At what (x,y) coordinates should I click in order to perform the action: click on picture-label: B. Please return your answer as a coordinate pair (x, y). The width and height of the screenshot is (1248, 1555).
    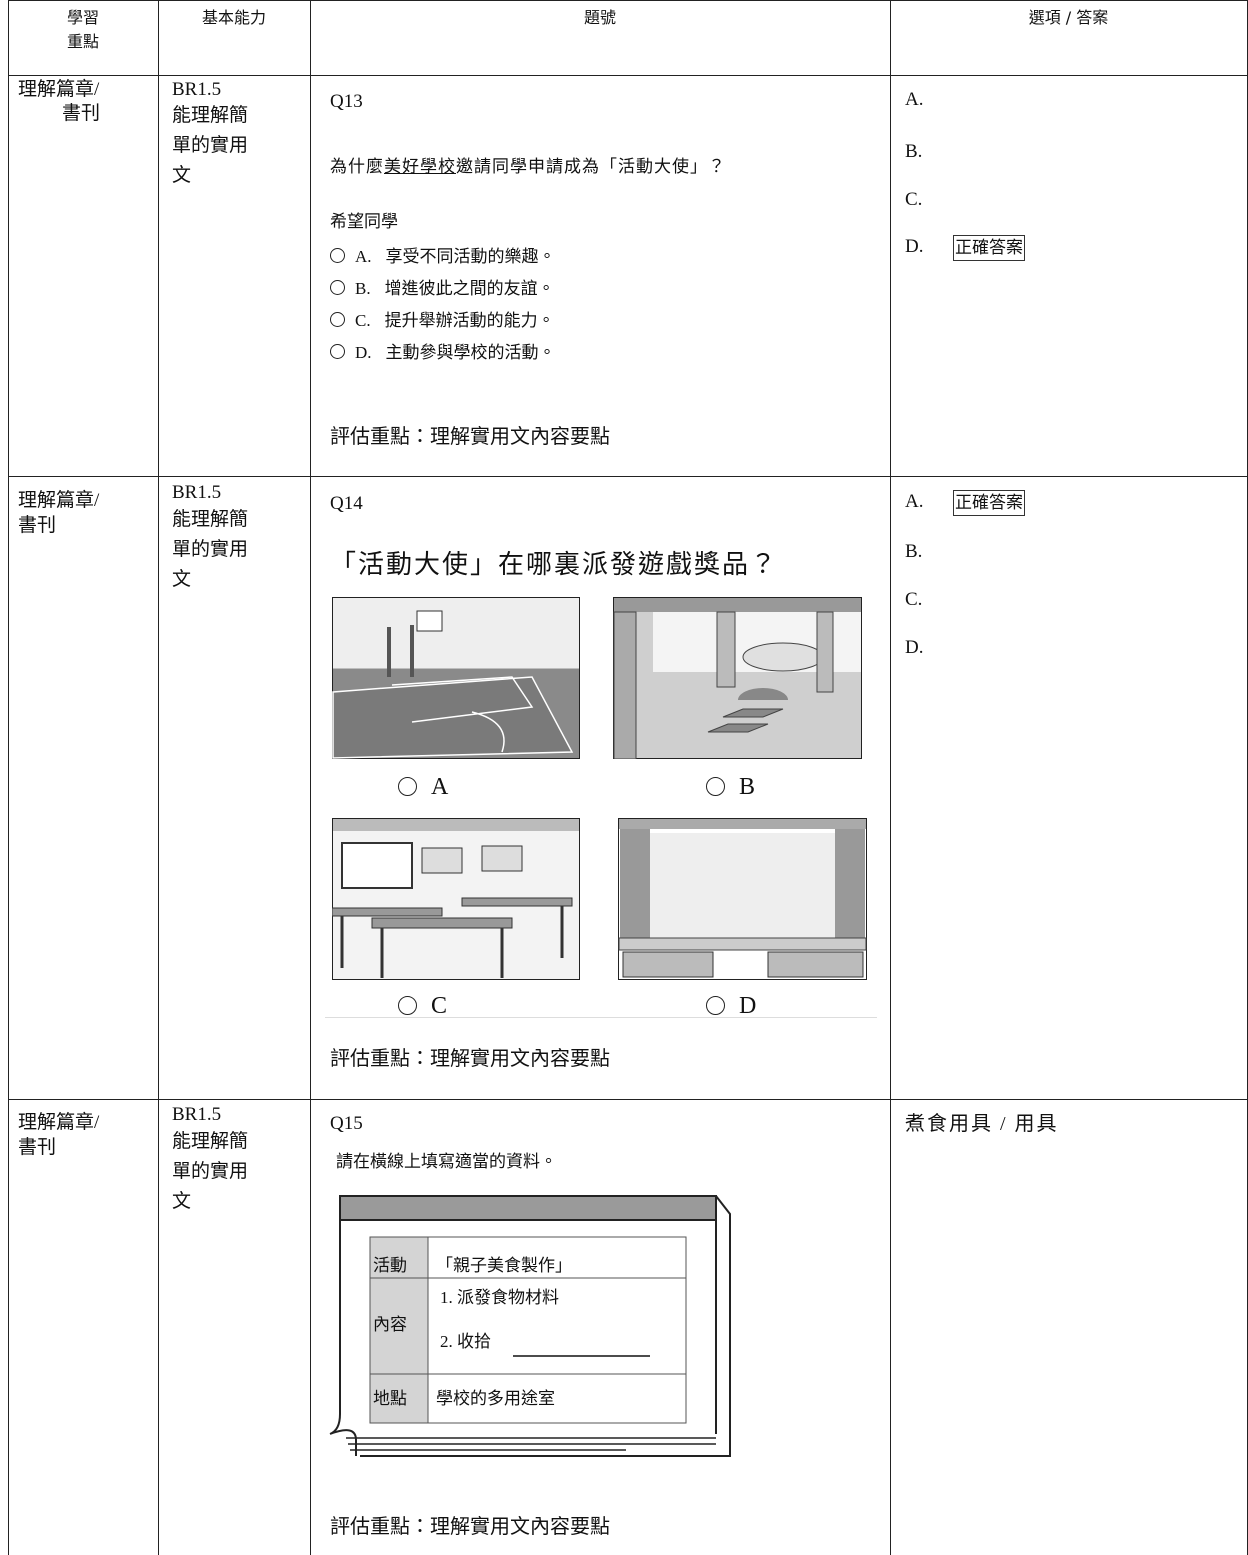
    Looking at the image, I should click on (730, 787).